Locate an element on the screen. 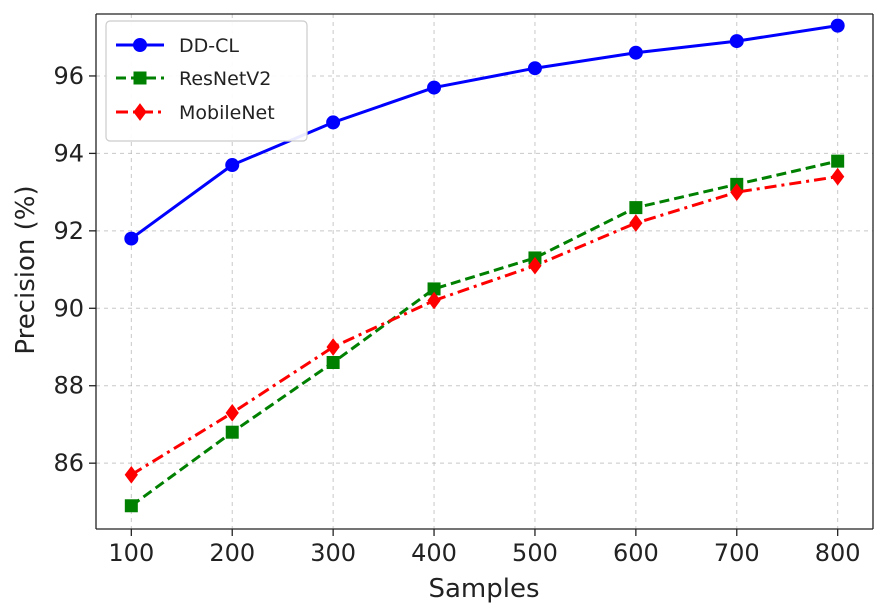  x-tick-label-500: 500 is located at coordinates (535, 553).